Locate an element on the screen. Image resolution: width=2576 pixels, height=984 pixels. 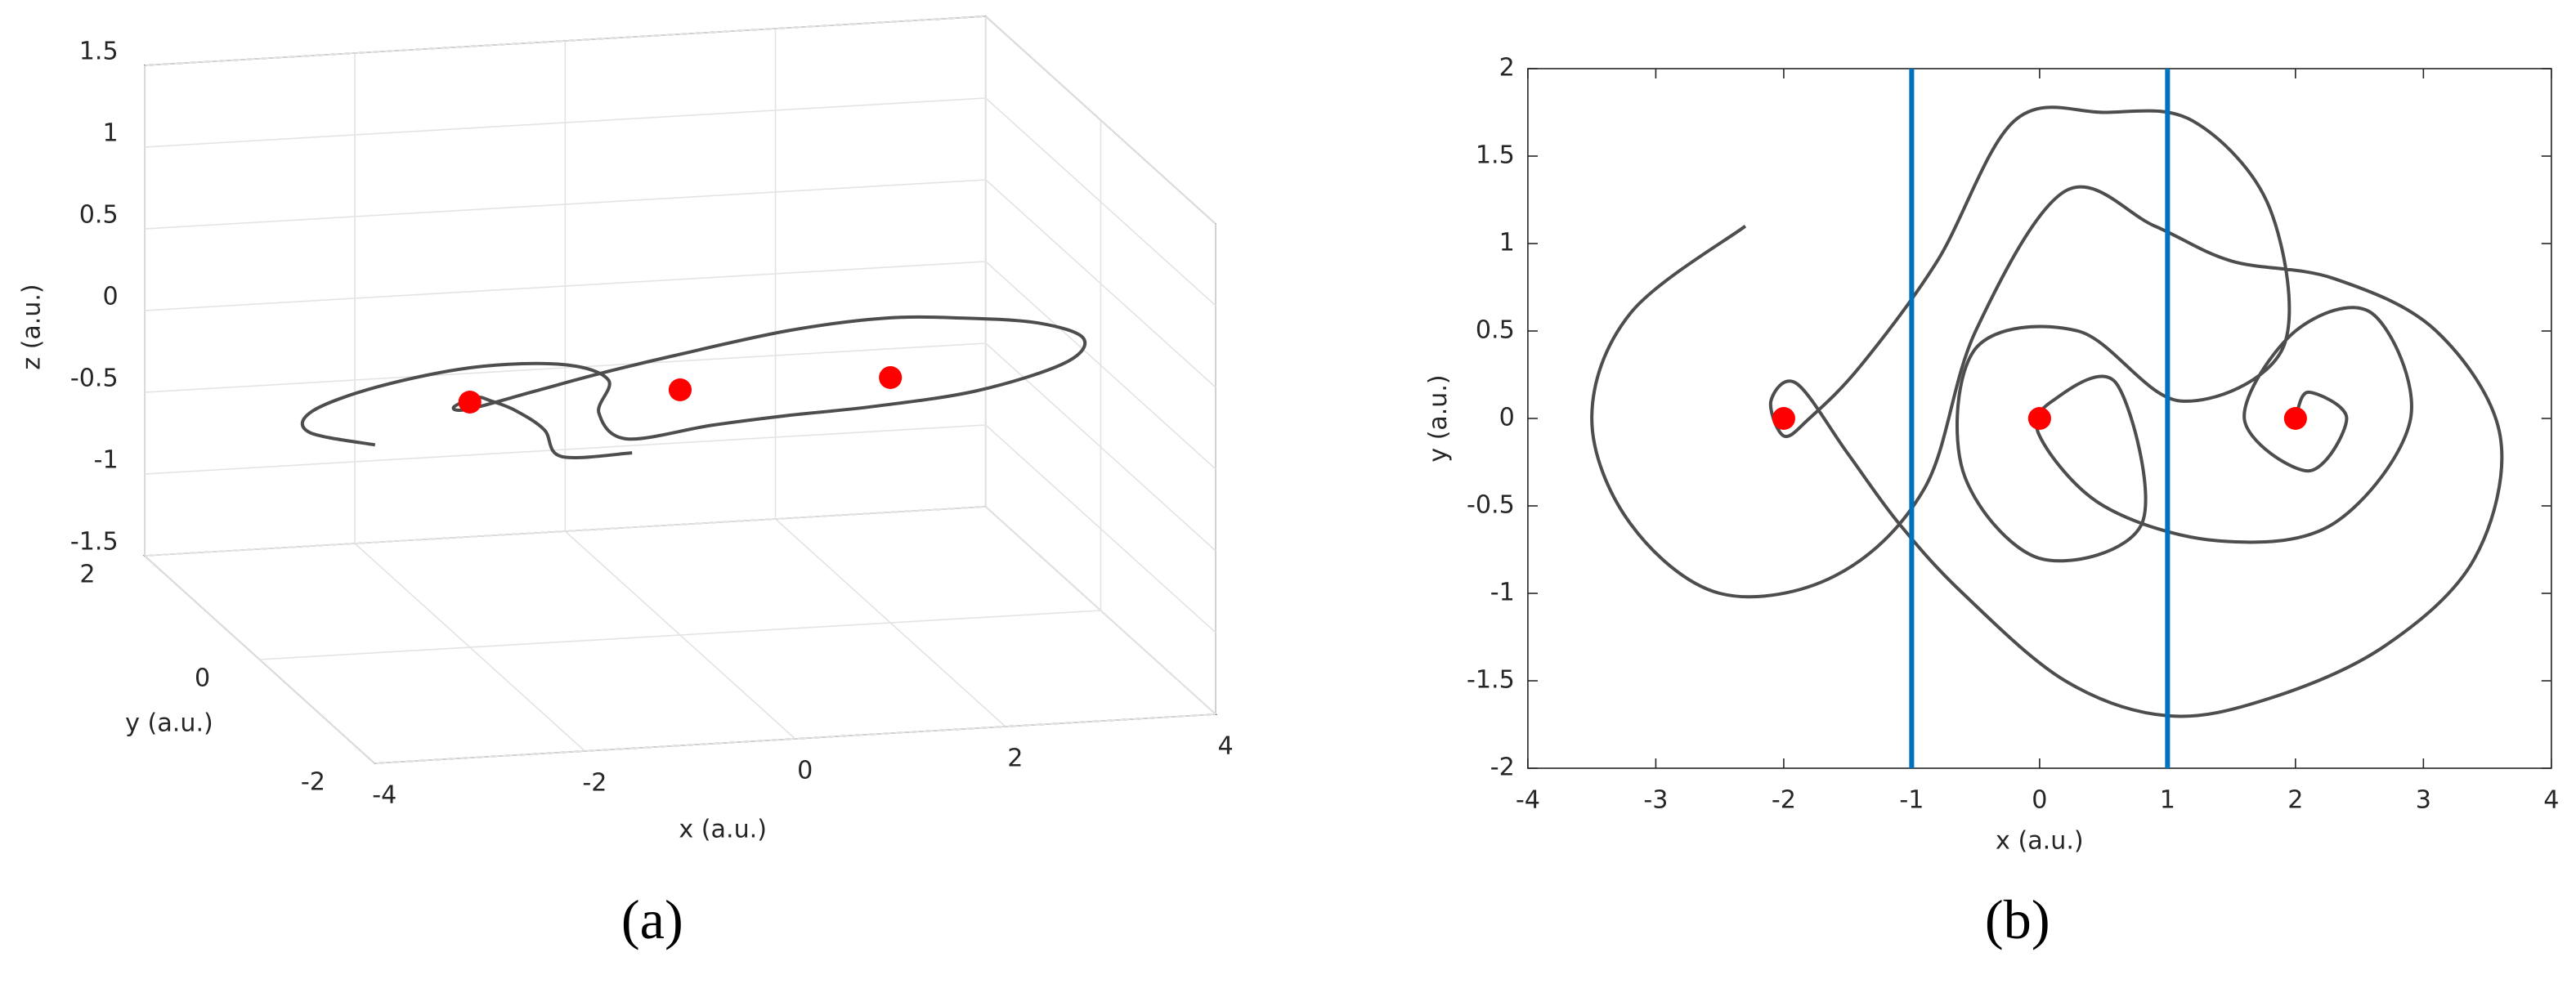
z-tick-label: 1 is located at coordinates (111, 133).